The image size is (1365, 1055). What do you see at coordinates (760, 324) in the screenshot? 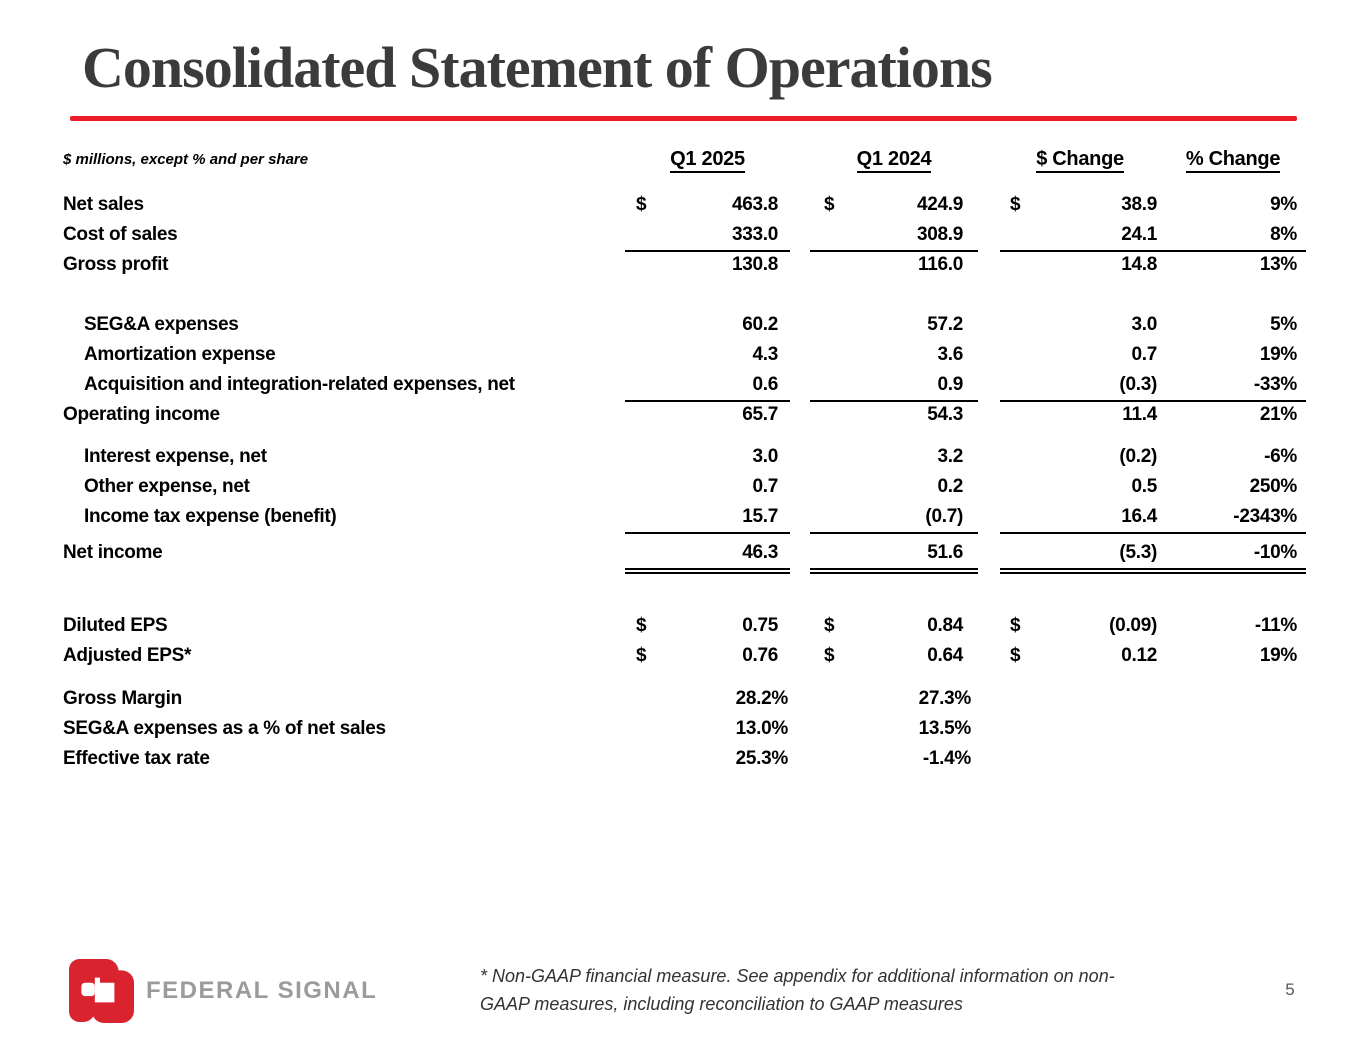
I see `value-q1-2025: 60.2` at bounding box center [760, 324].